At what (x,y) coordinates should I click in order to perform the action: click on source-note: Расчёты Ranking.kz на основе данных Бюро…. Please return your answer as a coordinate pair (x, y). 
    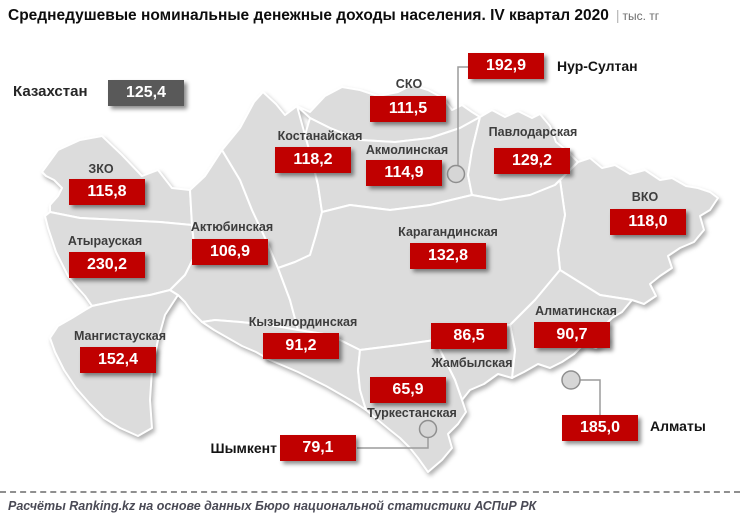
    Looking at the image, I should click on (272, 506).